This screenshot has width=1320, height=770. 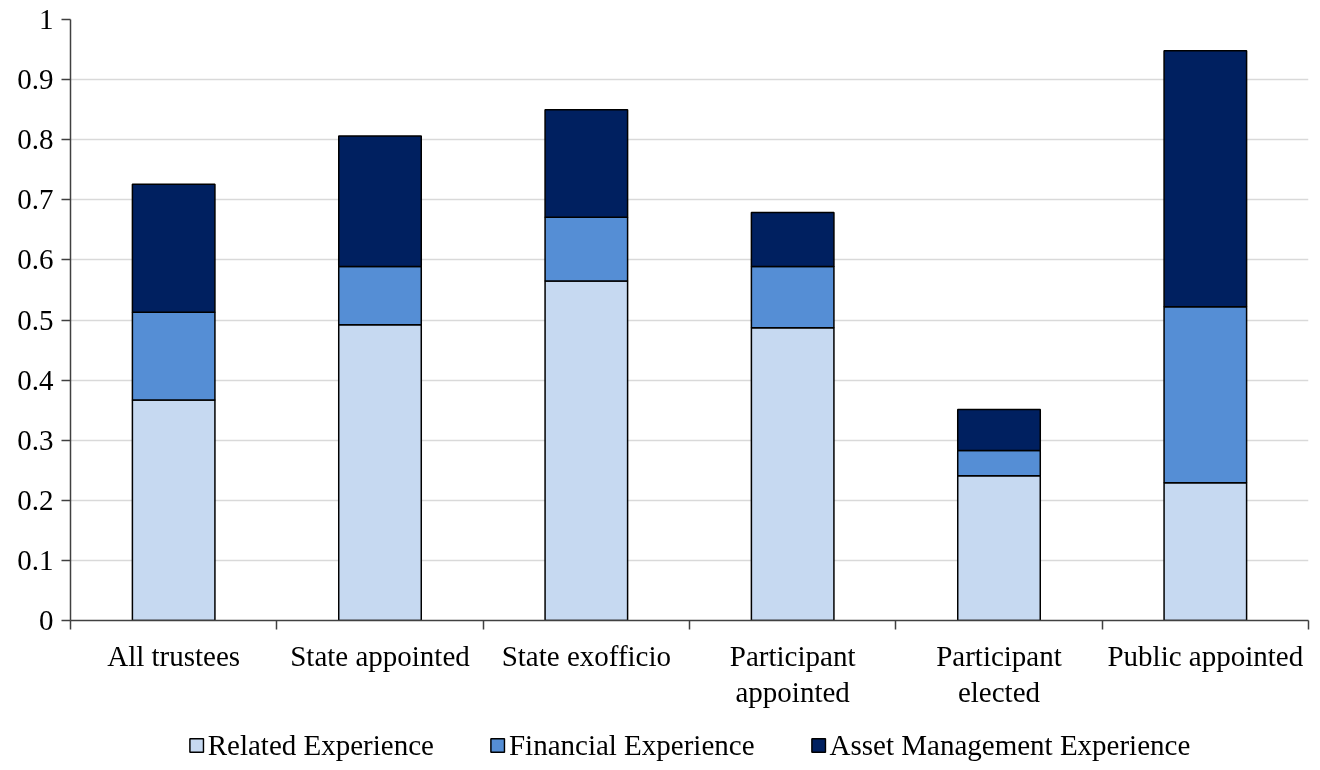 I want to click on y-tick-label: 0.9, so click(x=35, y=79).